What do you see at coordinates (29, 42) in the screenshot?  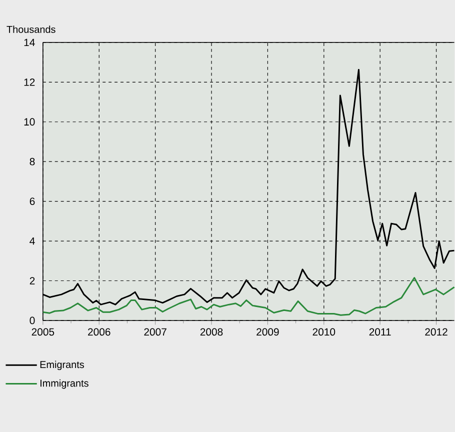 I see `y-tick-label: 14` at bounding box center [29, 42].